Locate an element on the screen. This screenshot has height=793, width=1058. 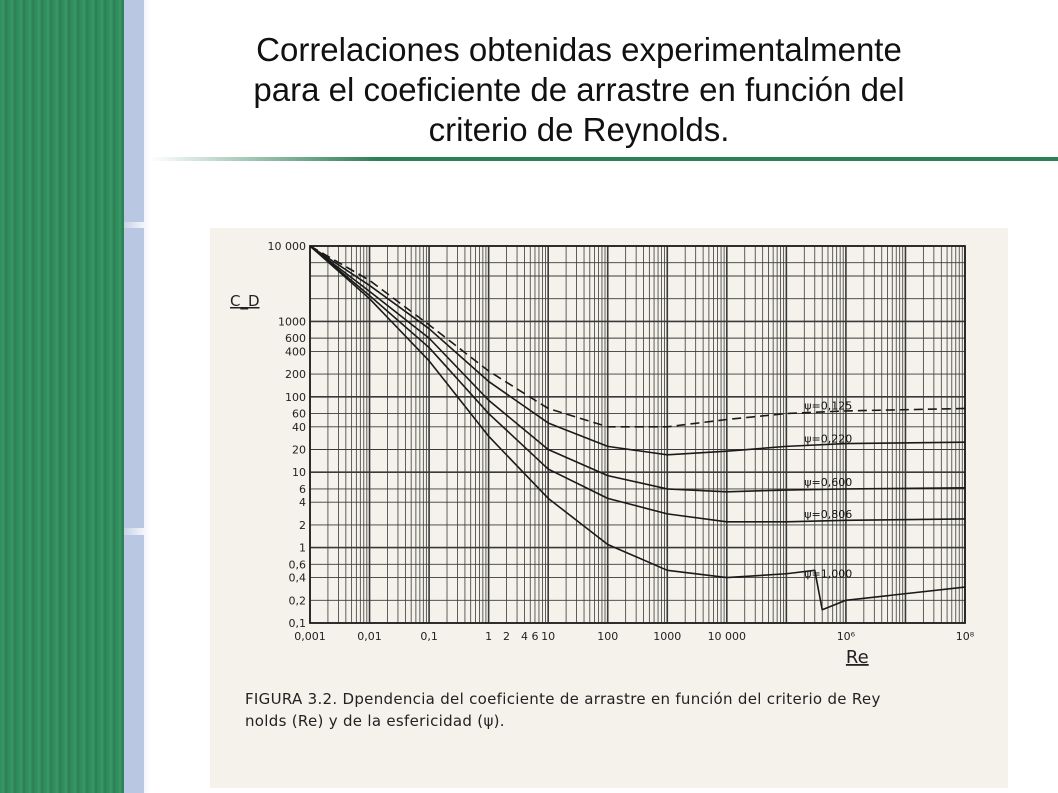
y-tick-label: 200 is located at coordinates (295, 374).